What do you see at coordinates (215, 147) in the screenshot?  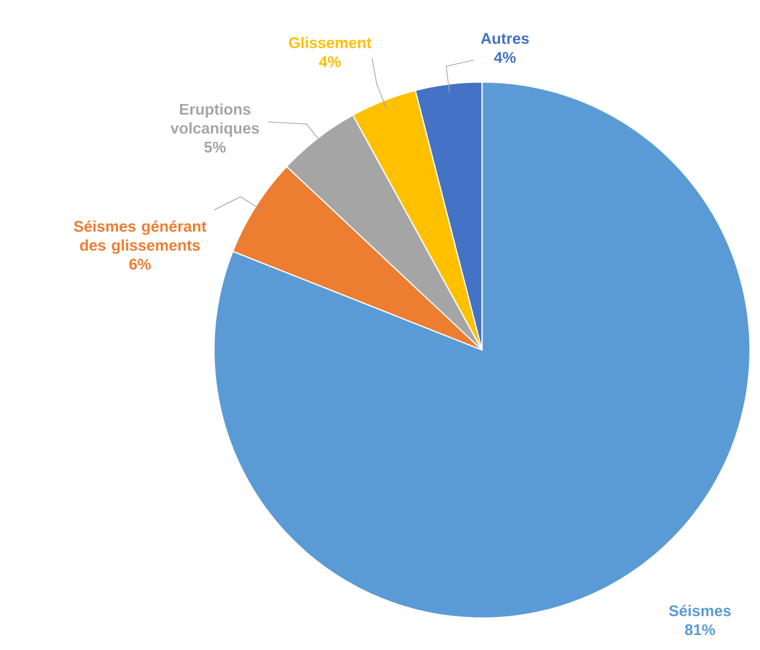 I see `data-label: 5%` at bounding box center [215, 147].